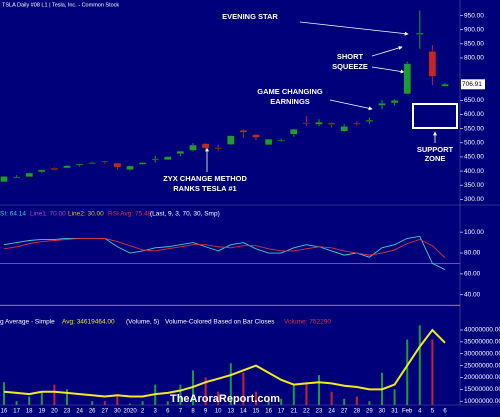  Describe the element at coordinates (41, 412) in the screenshot. I see `x-tick-label: 19` at that location.